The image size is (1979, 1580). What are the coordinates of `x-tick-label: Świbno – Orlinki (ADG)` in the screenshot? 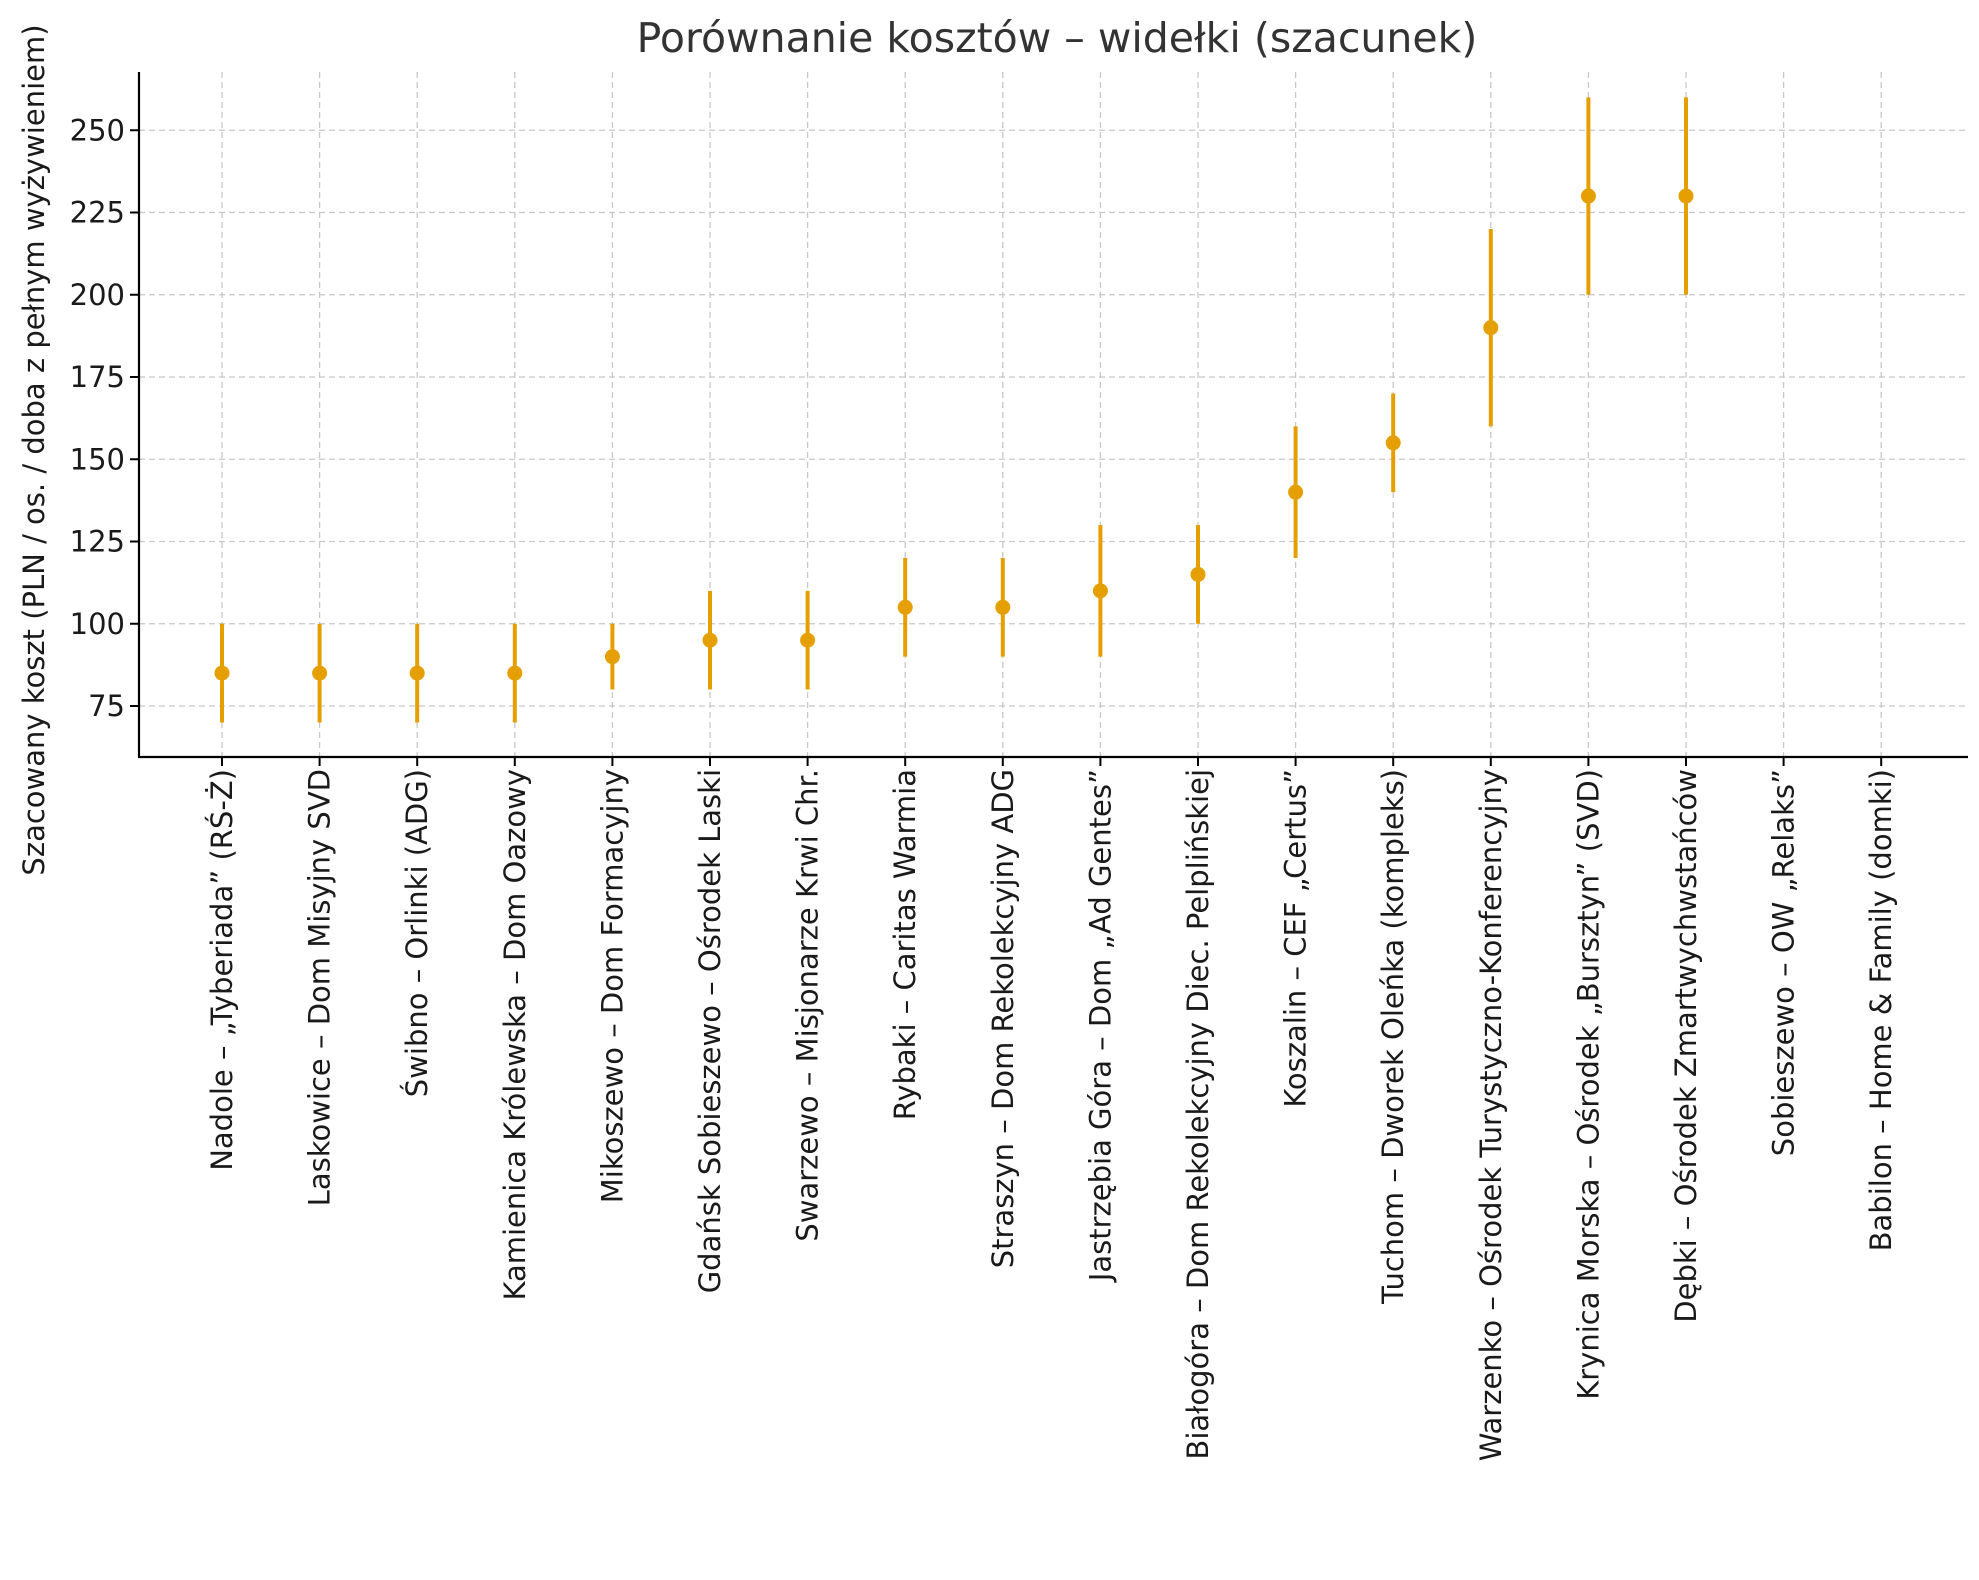 It's located at (417, 933).